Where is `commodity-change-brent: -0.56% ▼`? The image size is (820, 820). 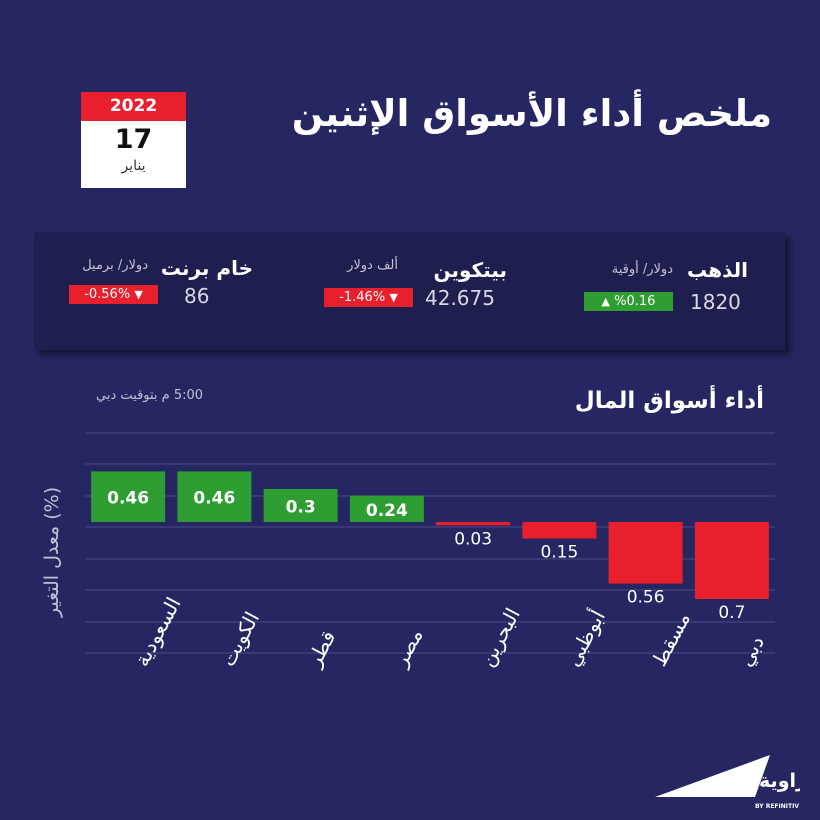
commodity-change-brent: -0.56% ▼ is located at coordinates (113, 294).